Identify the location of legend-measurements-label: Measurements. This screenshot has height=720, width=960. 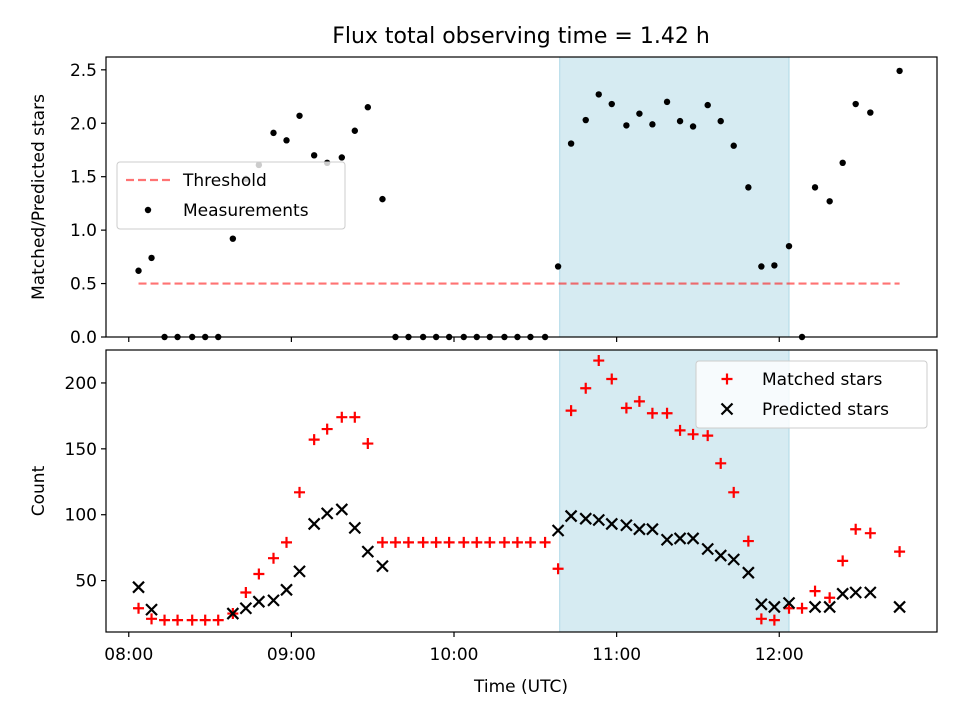
(246, 211).